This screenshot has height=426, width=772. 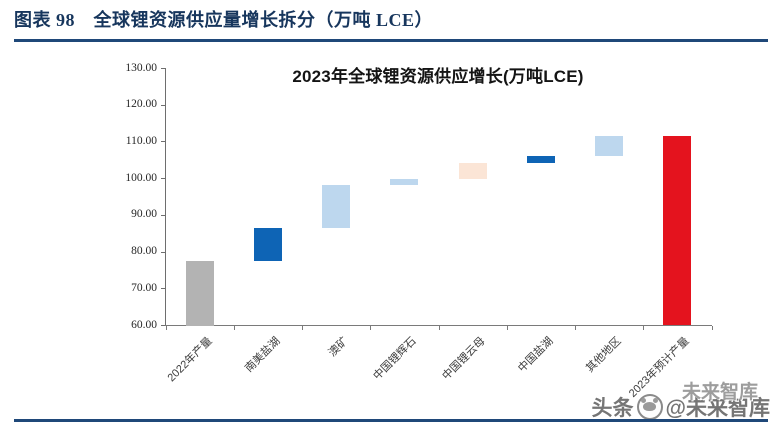 What do you see at coordinates (141, 67) in the screenshot?
I see `y-axis-tick-label: 130.00` at bounding box center [141, 67].